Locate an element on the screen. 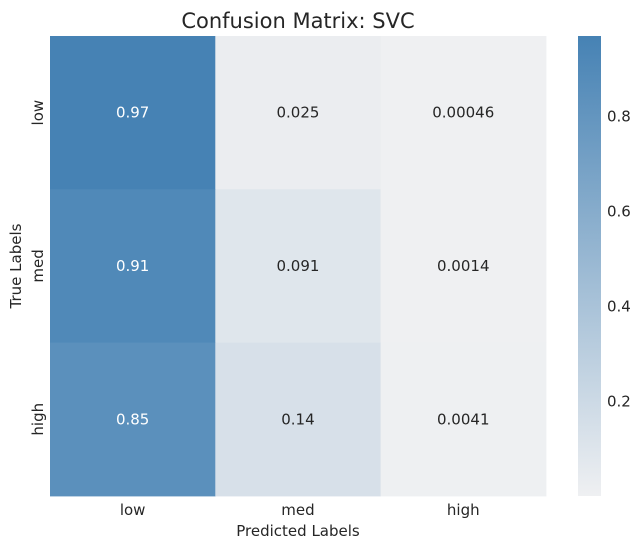 This screenshot has width=641, height=548. x-axis-label: Predicted Labels is located at coordinates (298, 531).